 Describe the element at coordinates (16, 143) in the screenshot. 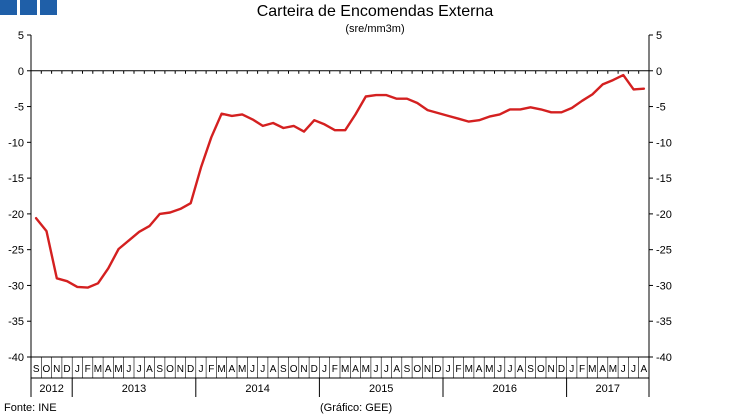

I see `y-tick-label-left: -10` at that location.